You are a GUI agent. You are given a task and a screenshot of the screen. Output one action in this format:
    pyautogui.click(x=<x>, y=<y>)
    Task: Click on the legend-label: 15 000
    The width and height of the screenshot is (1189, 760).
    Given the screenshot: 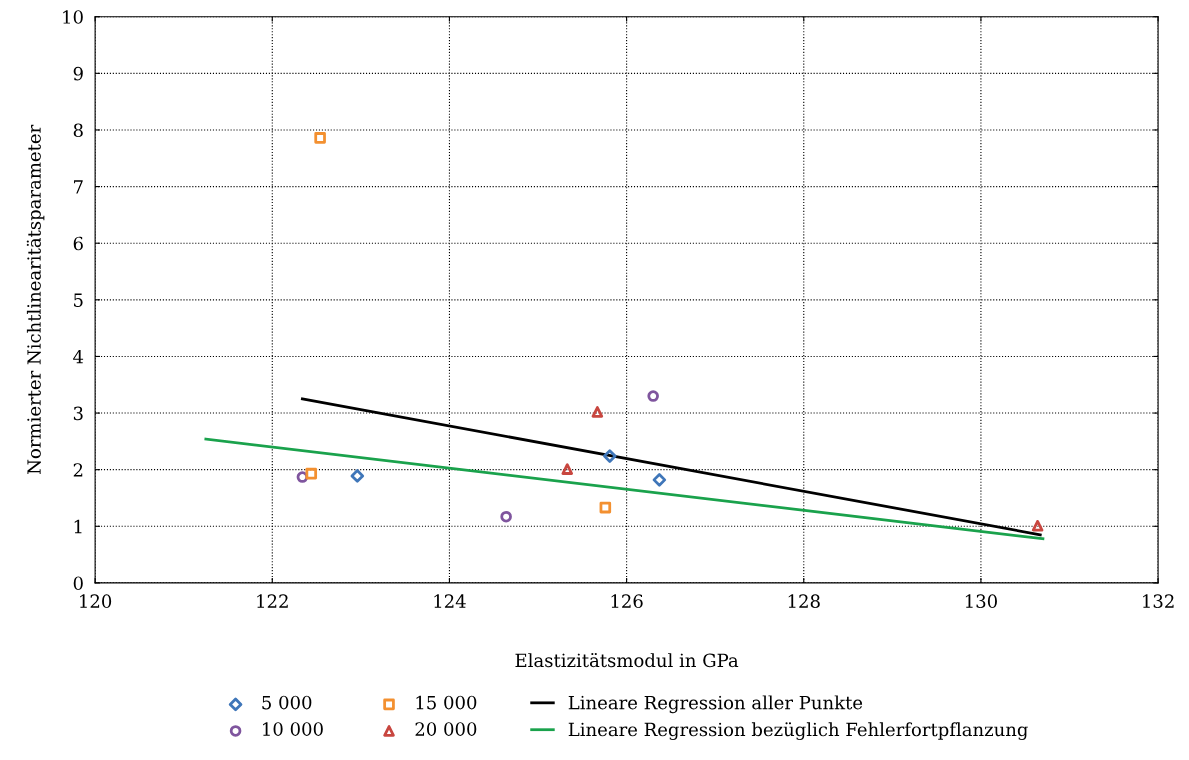 What is the action you would take?
    pyautogui.click(x=446, y=702)
    